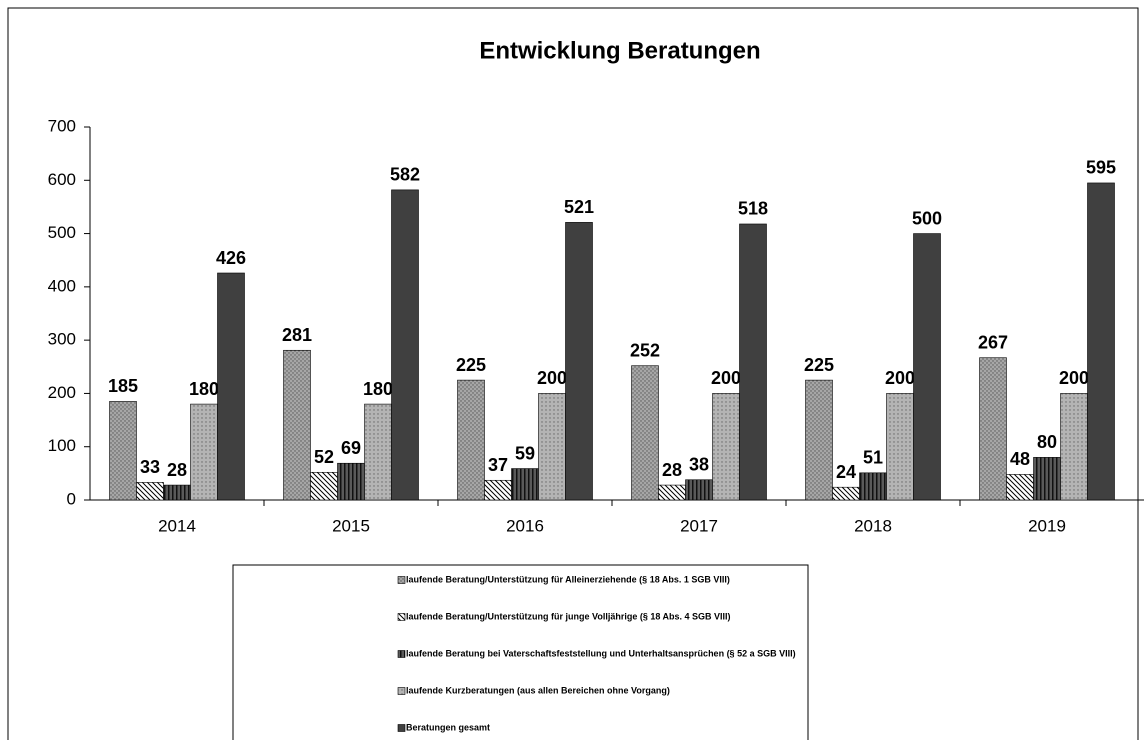  Describe the element at coordinates (1101, 168) in the screenshot. I see `value-label: 595` at that location.